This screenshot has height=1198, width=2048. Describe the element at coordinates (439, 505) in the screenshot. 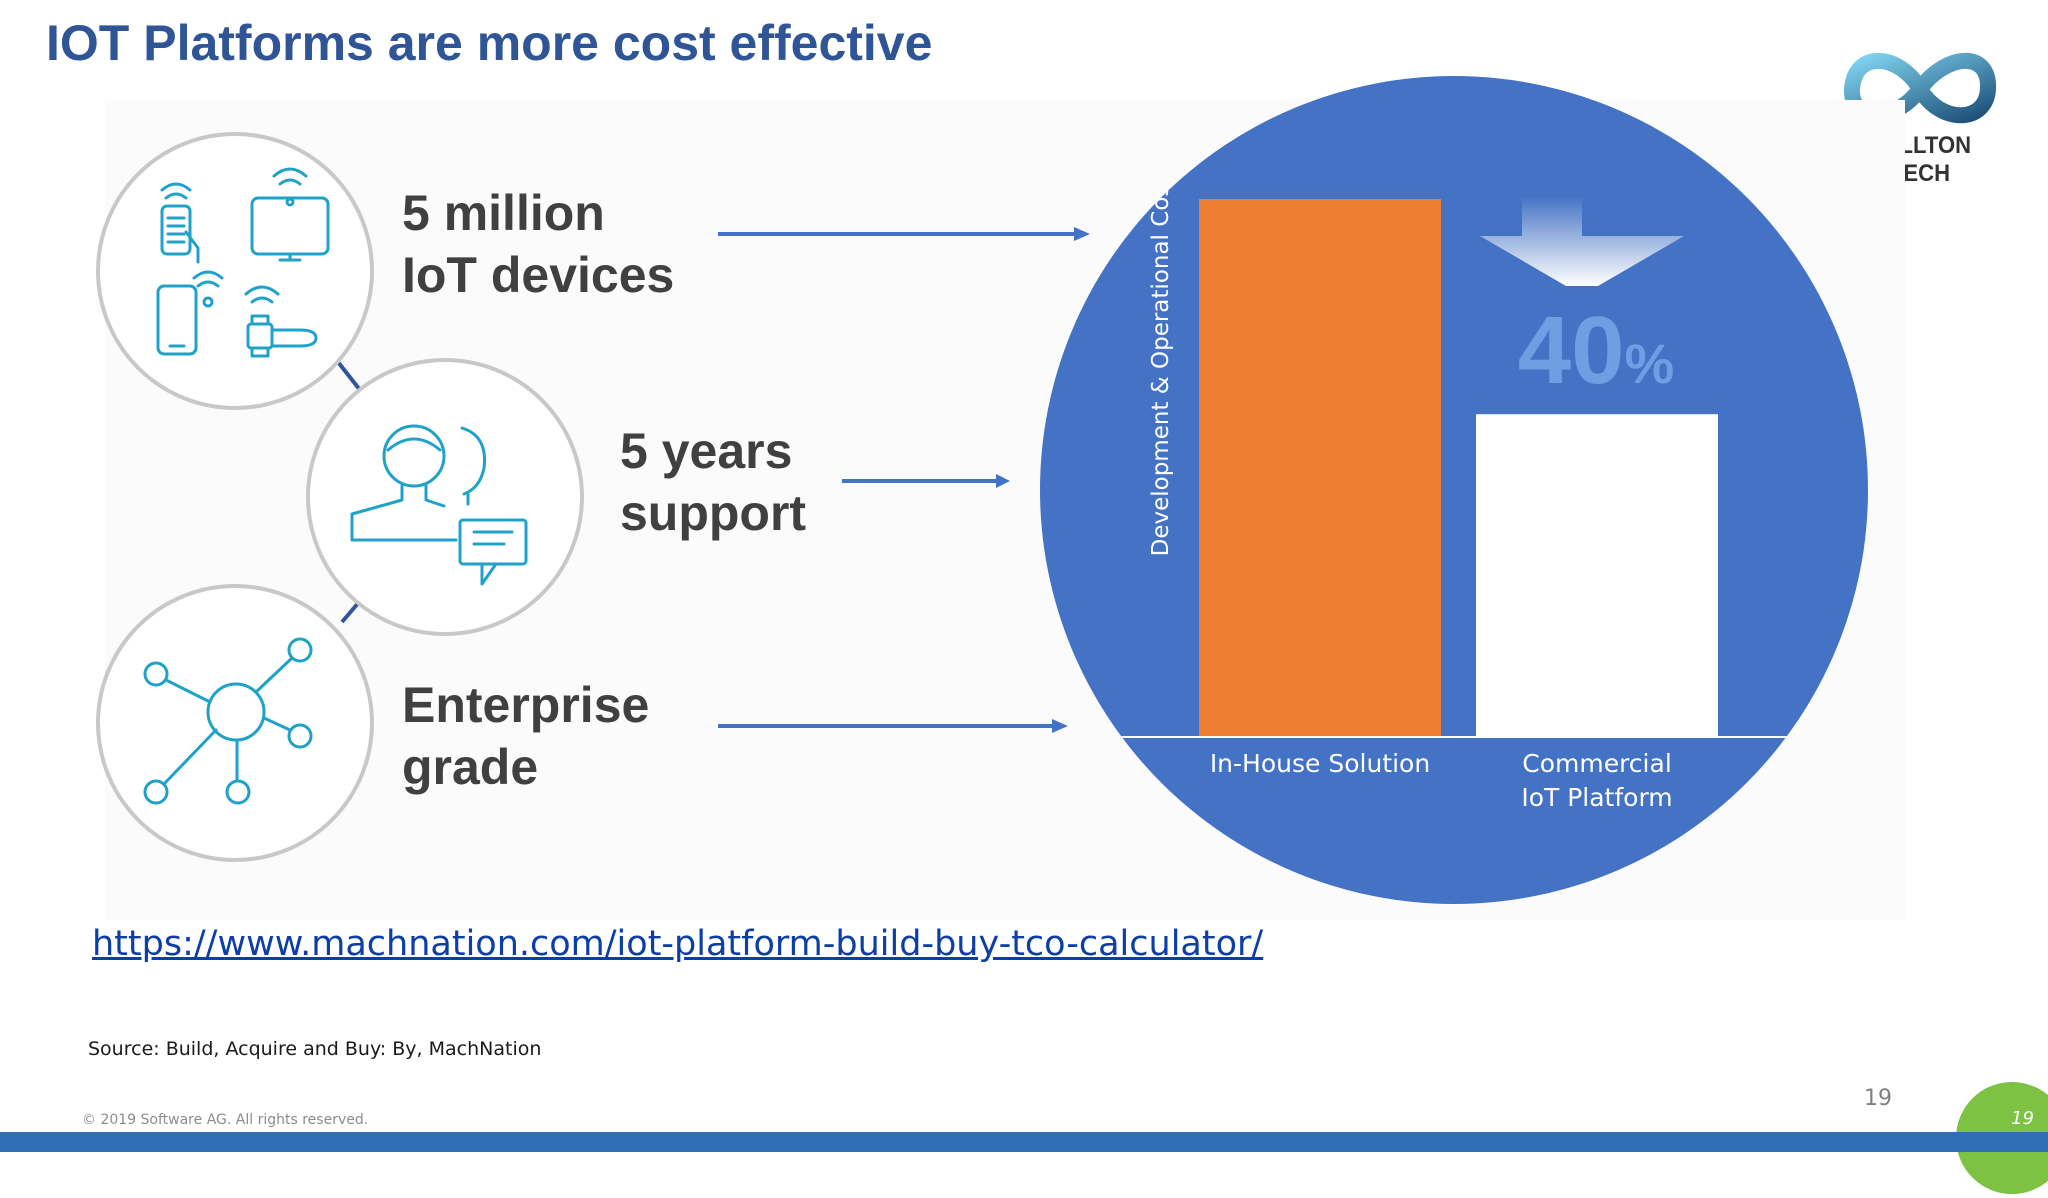

I see `support-people-icon` at that location.